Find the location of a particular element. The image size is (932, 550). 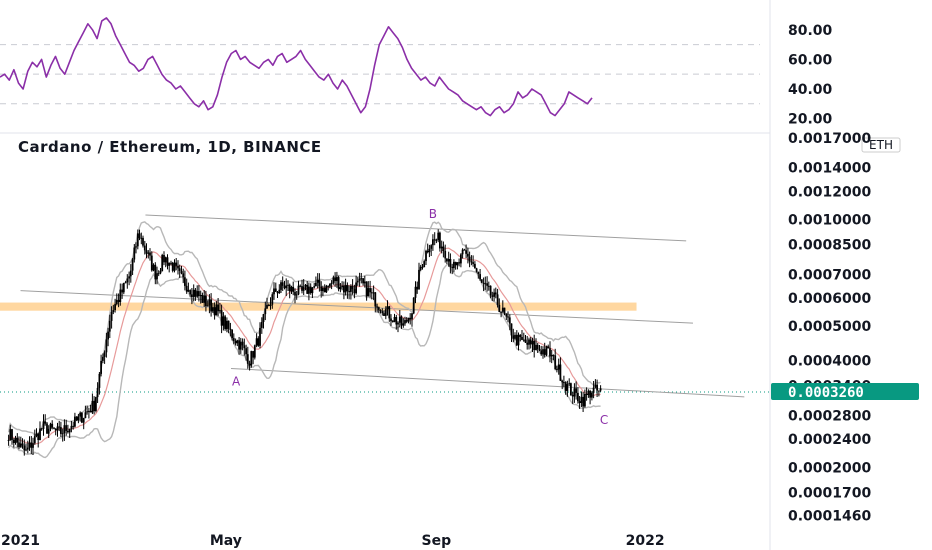

price-tick-3: 0.0010000 is located at coordinates (830, 220).